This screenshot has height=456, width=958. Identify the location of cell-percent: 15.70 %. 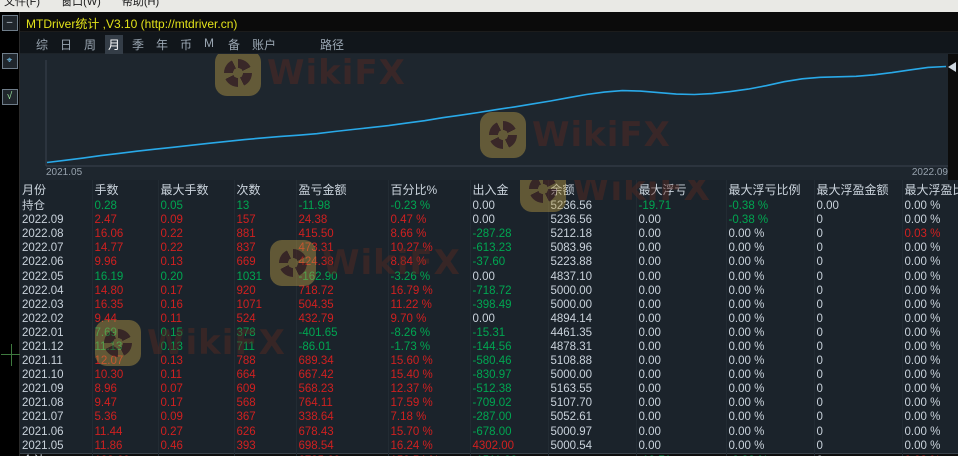
(429, 431).